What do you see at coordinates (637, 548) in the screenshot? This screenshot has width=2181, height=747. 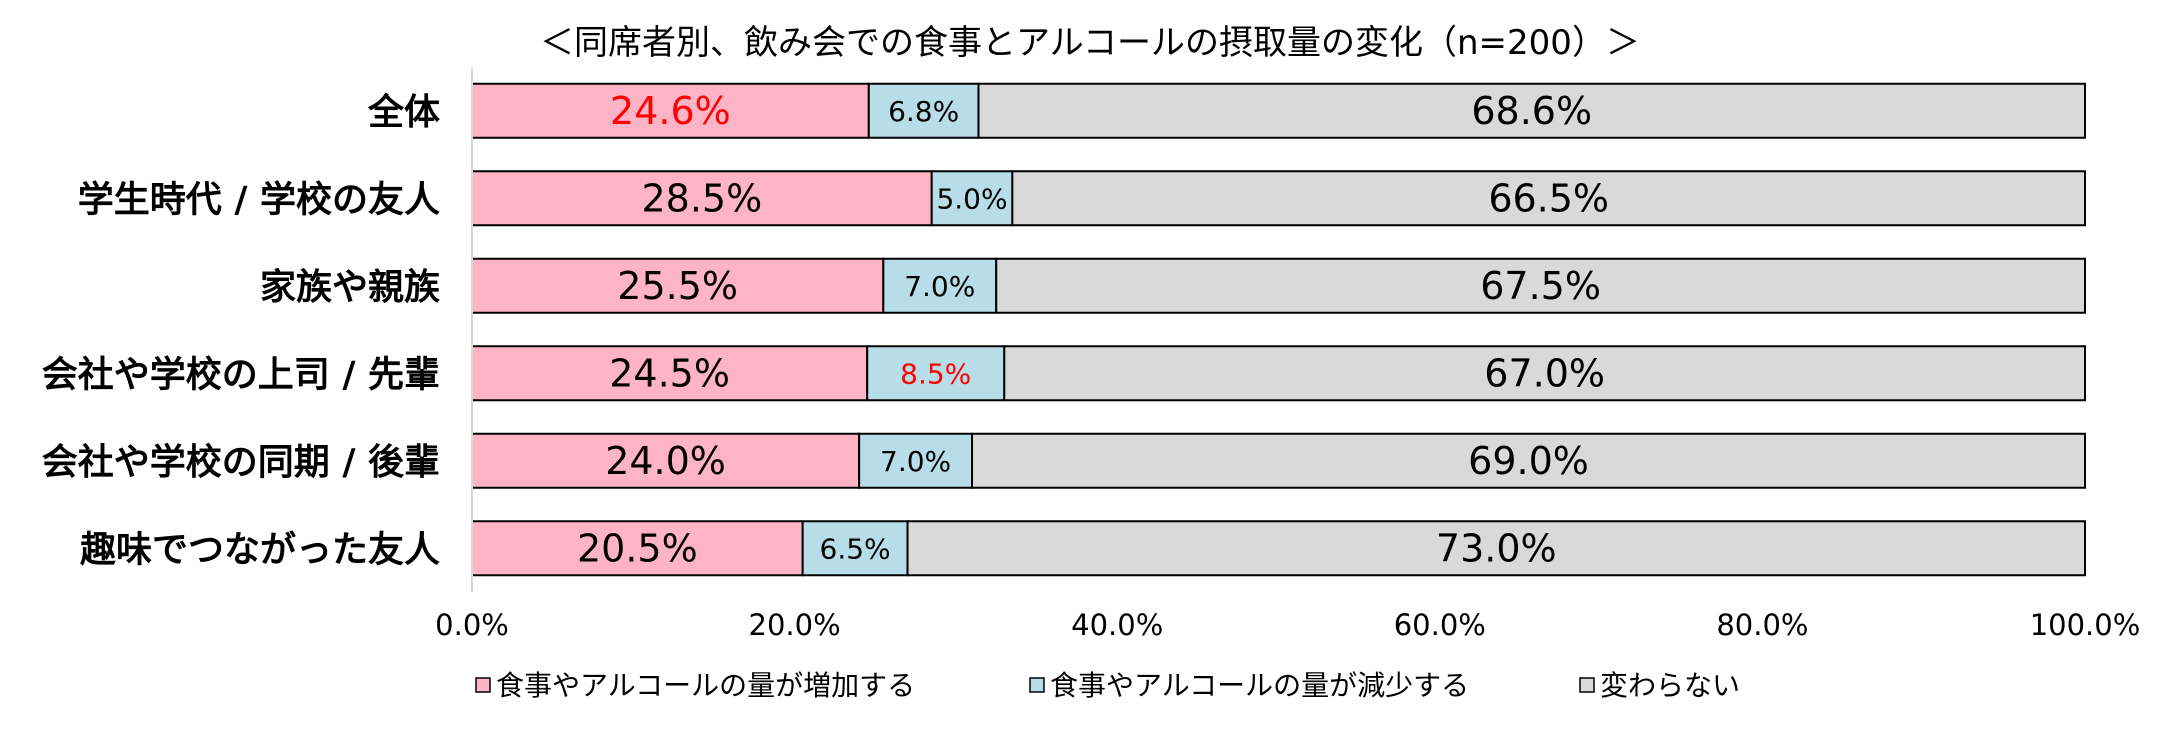 I see `data-label: 20.5%` at bounding box center [637, 548].